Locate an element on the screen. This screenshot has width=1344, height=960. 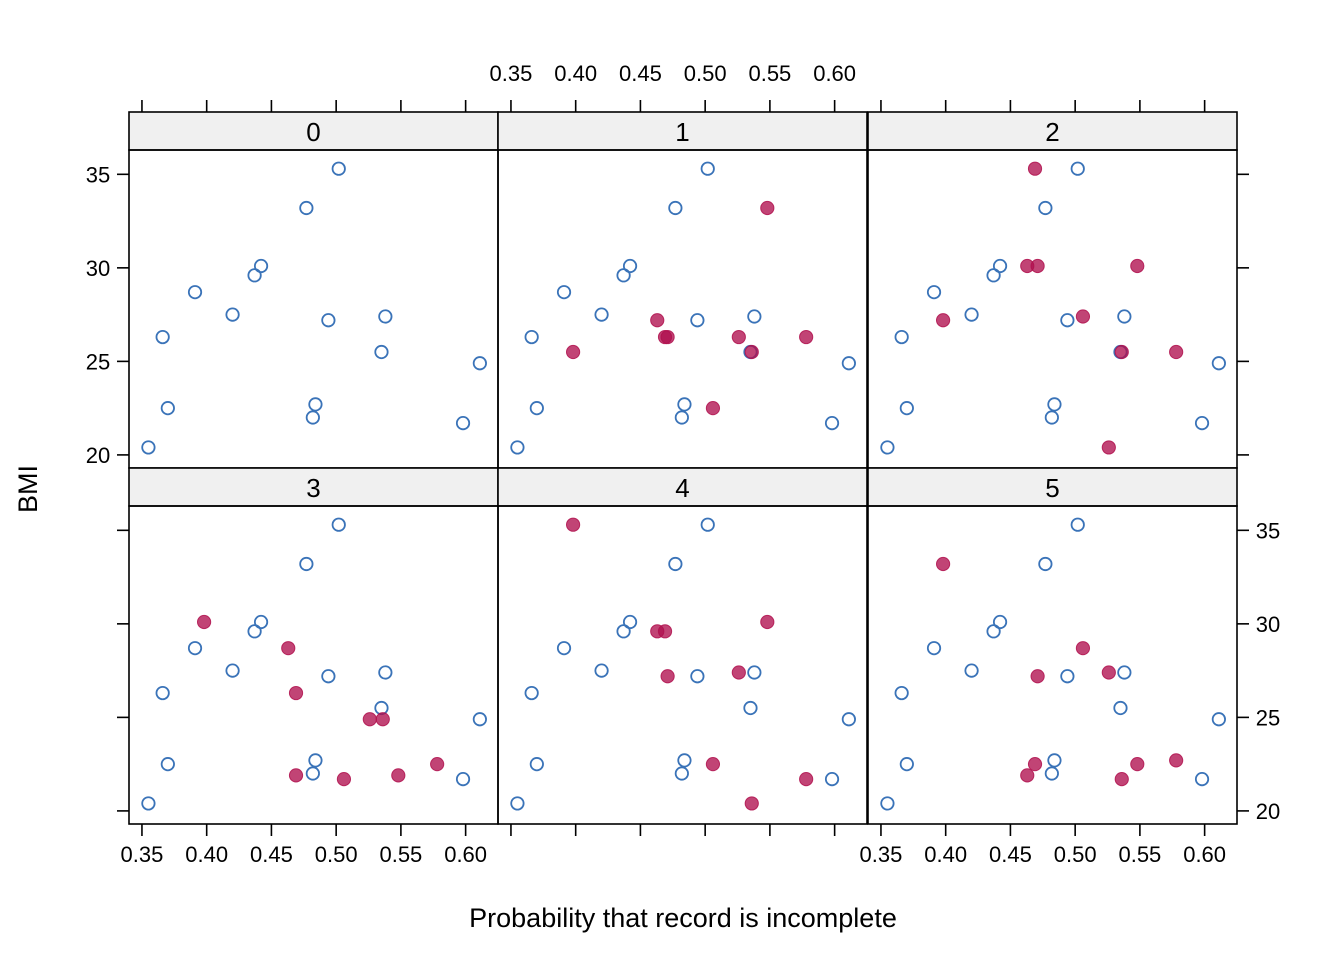
x-axis-top: 0.35 0.40 0.45 0.50 0.55 0.60 is located at coordinates (673, 86).